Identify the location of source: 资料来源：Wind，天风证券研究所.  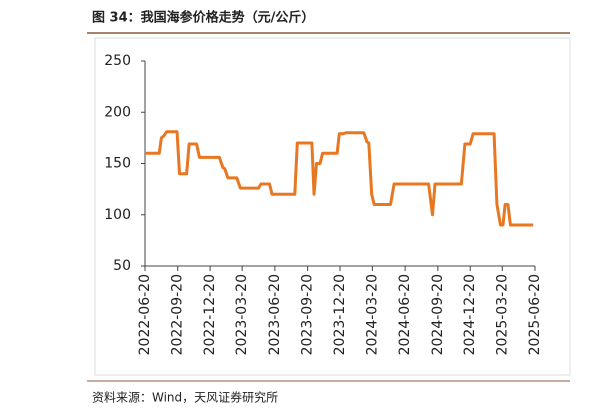
(185, 397).